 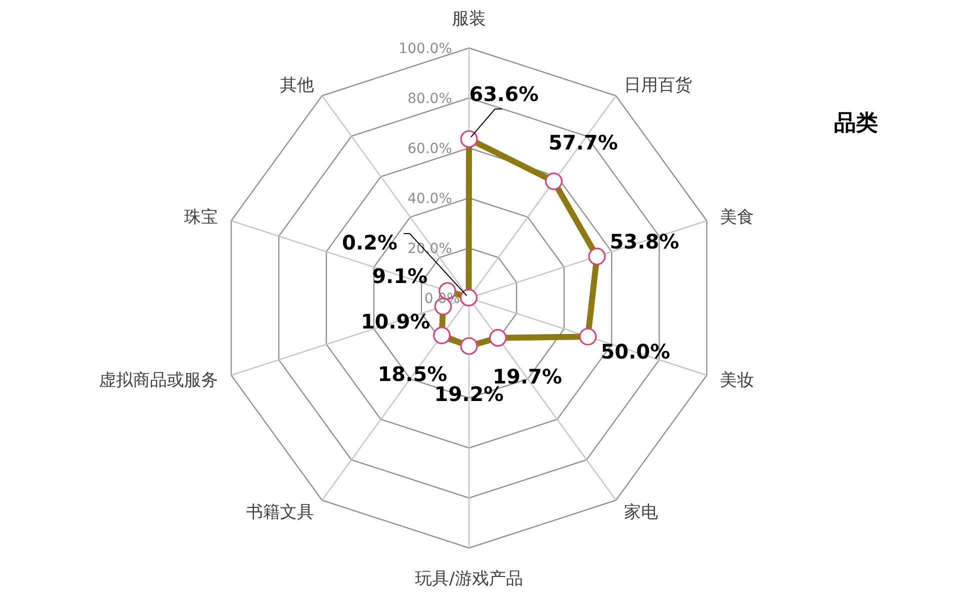 I want to click on spoke-label: 虚拟商品或服务, so click(x=158, y=380).